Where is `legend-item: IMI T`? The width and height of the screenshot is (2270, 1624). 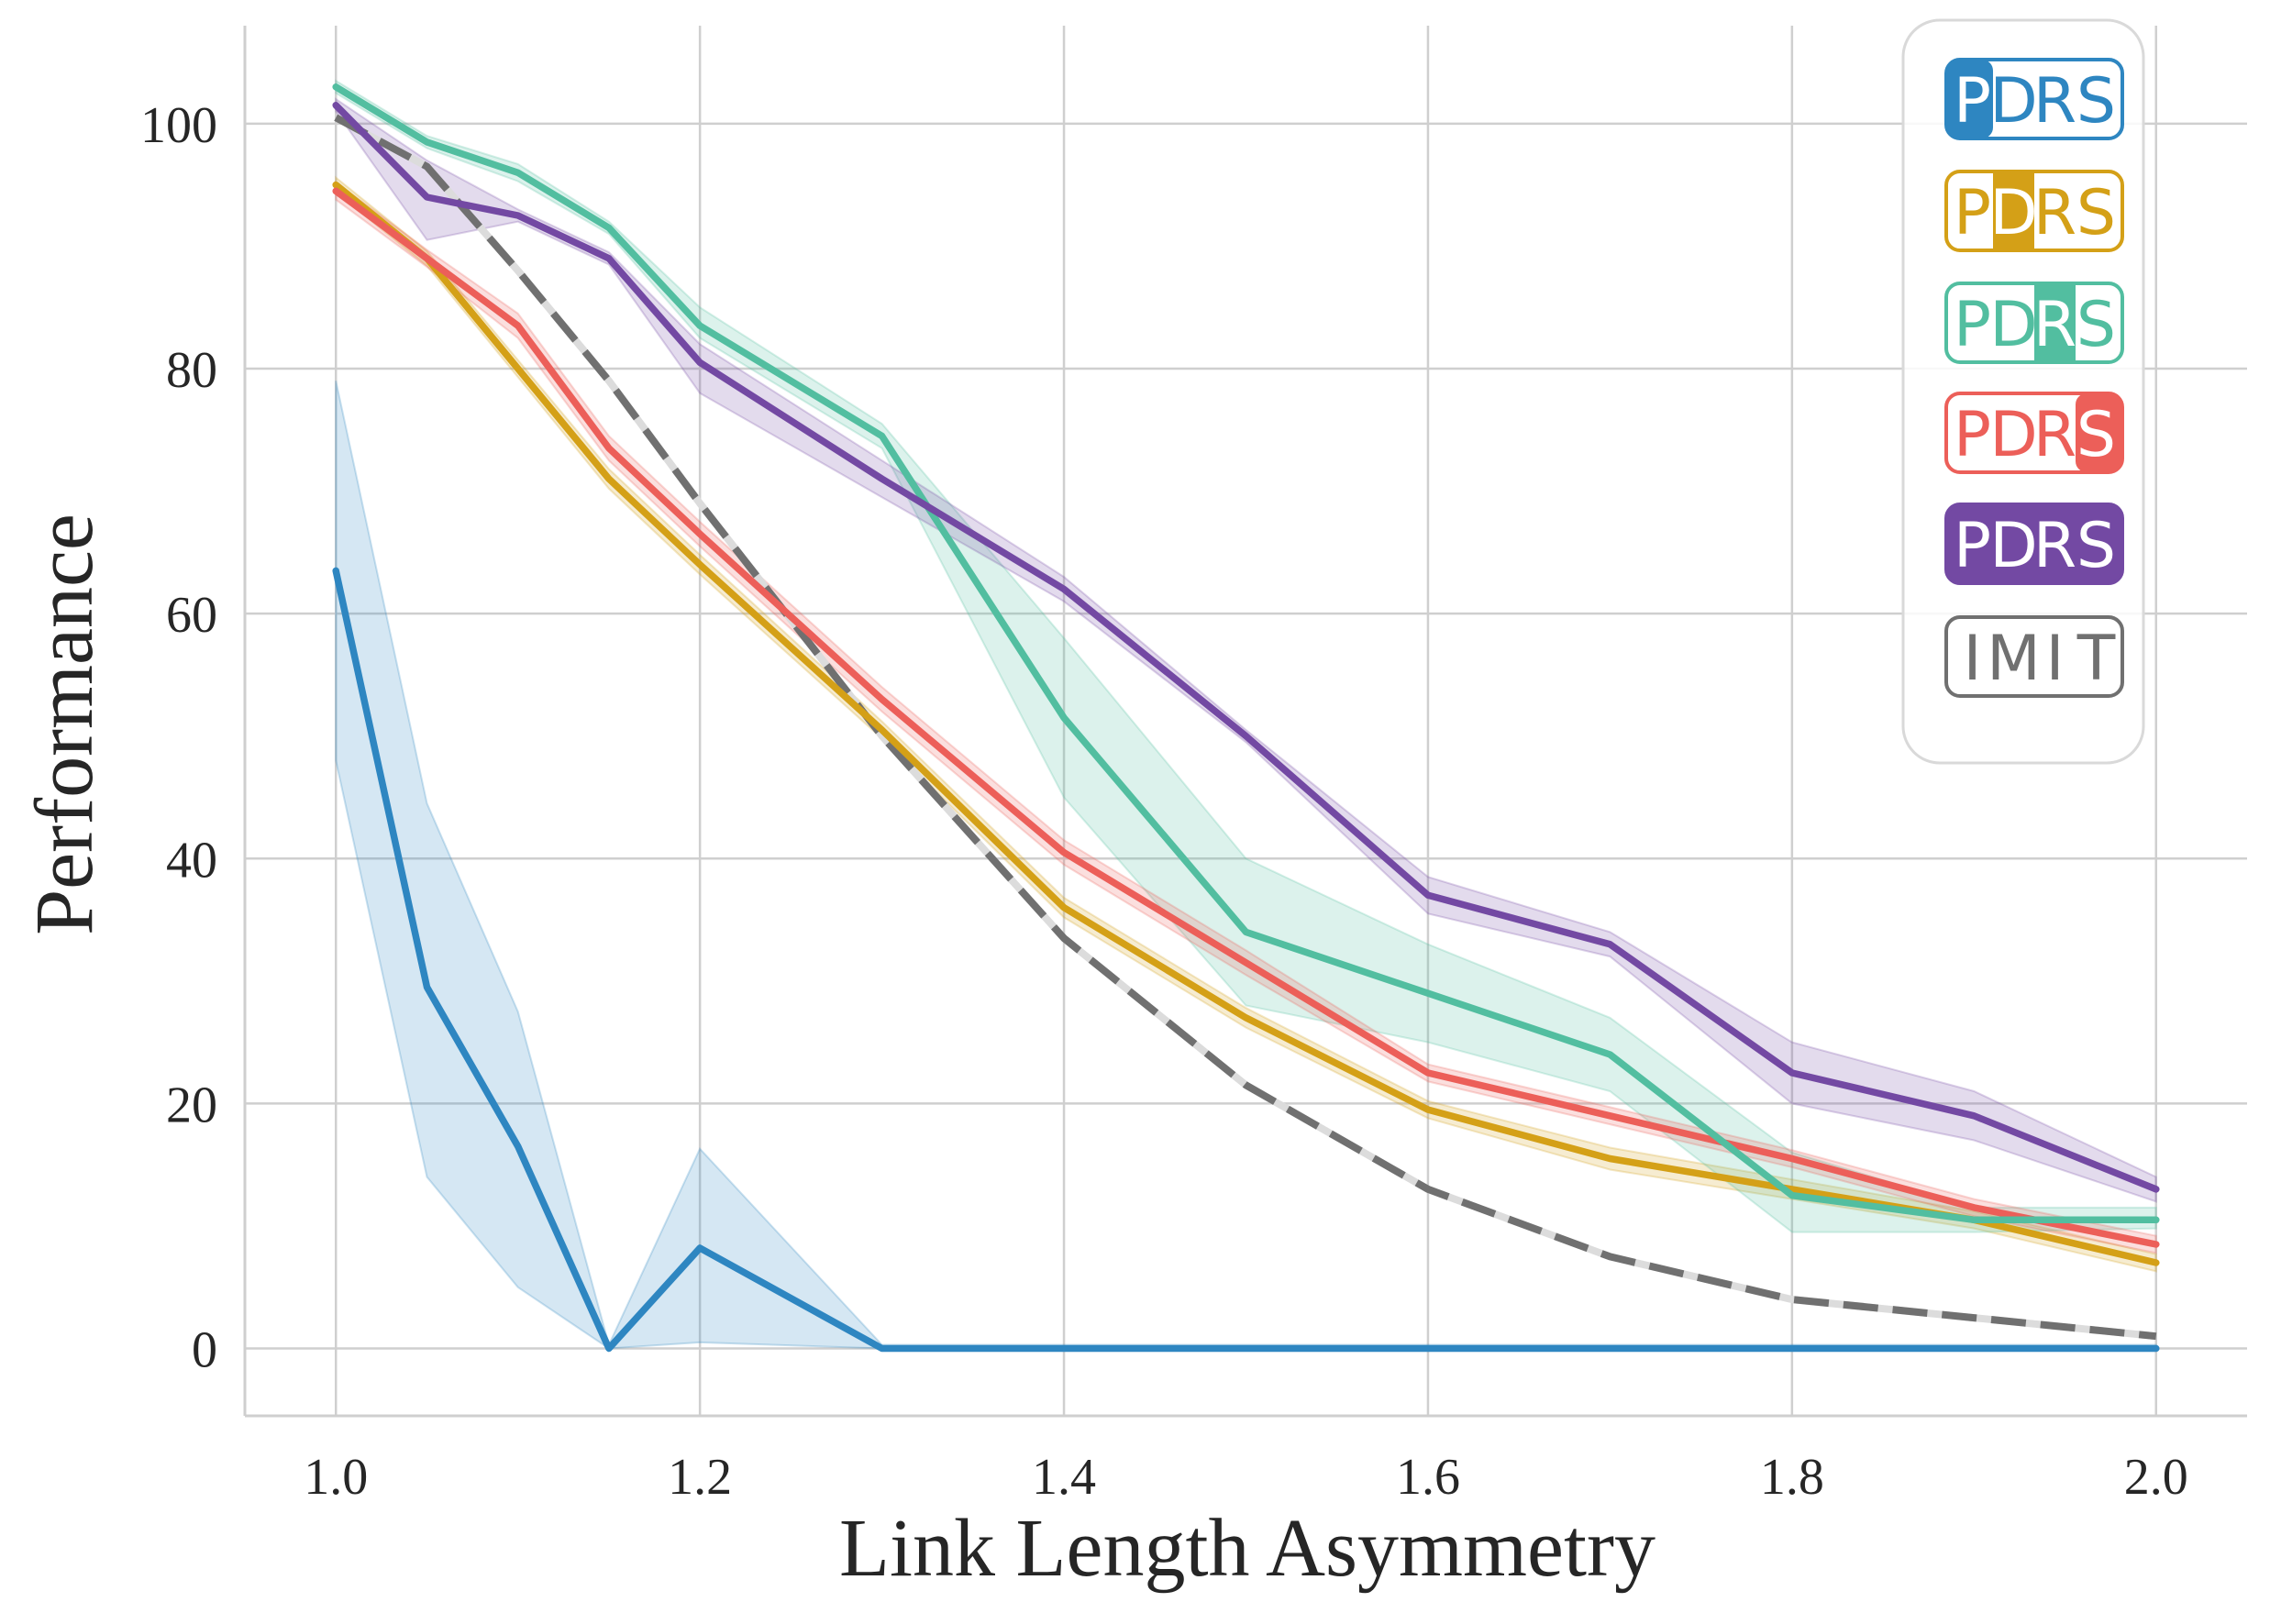
legend-item: IMI T is located at coordinates (2034, 656).